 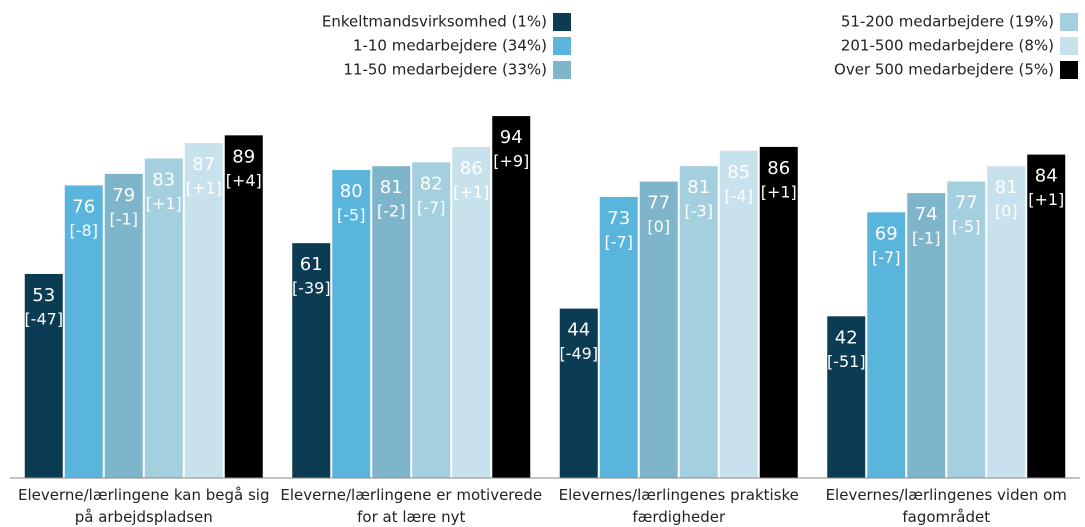 I want to click on value-label: 79, so click(x=123, y=195).